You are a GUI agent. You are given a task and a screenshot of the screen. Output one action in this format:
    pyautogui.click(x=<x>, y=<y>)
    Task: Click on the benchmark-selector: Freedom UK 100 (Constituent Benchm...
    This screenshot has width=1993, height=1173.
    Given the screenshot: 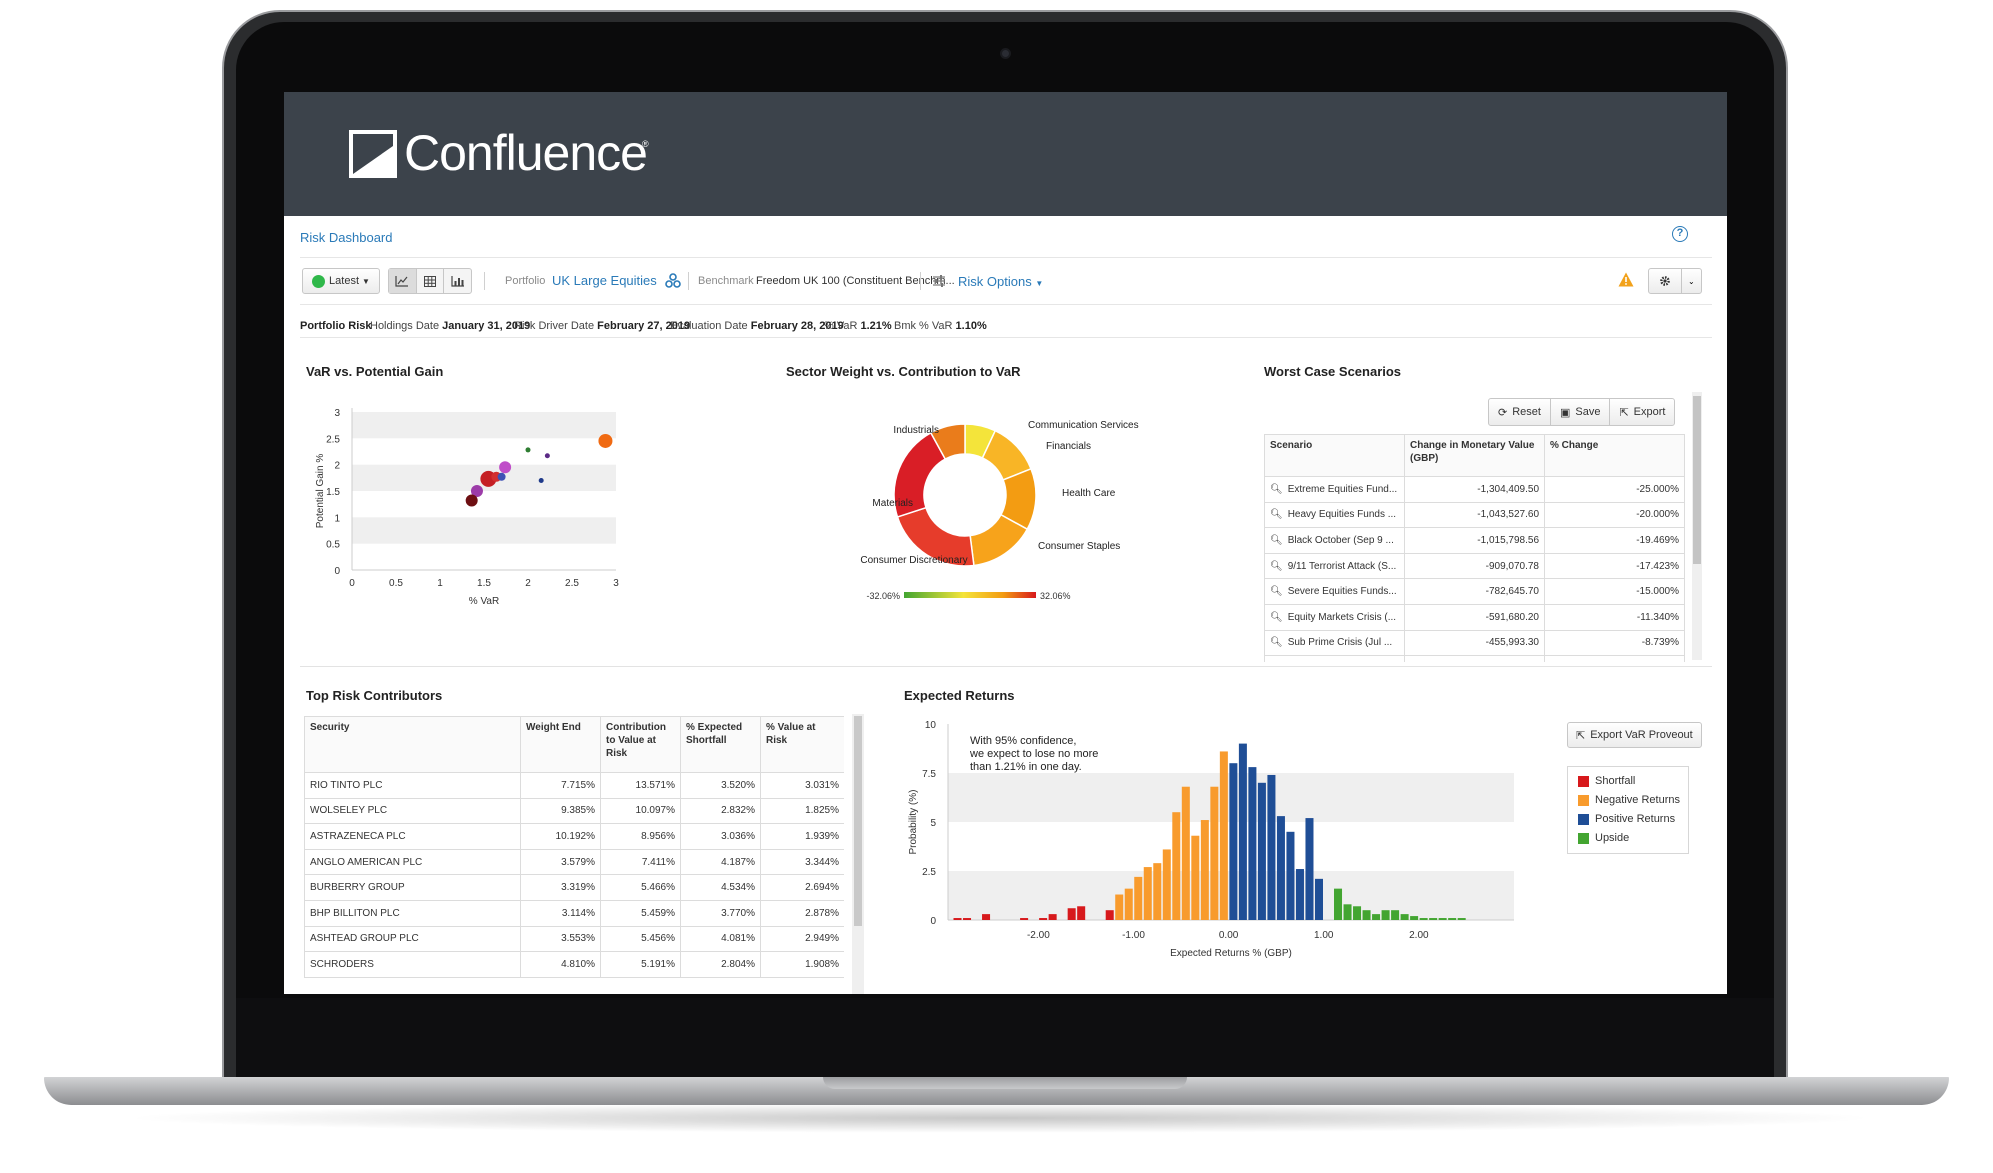 What is the action you would take?
    pyautogui.click(x=855, y=281)
    